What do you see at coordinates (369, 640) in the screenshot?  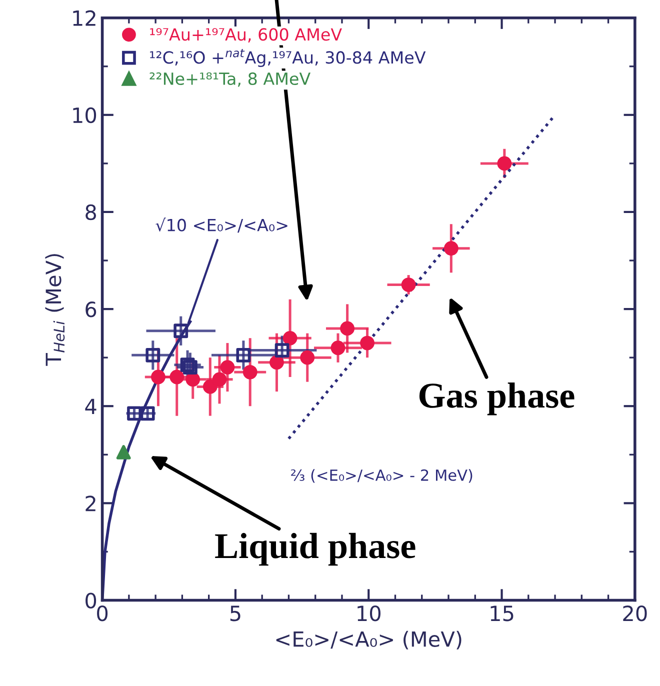 I see `x-axis-title: <E₀>/<A₀> (MeV)` at bounding box center [369, 640].